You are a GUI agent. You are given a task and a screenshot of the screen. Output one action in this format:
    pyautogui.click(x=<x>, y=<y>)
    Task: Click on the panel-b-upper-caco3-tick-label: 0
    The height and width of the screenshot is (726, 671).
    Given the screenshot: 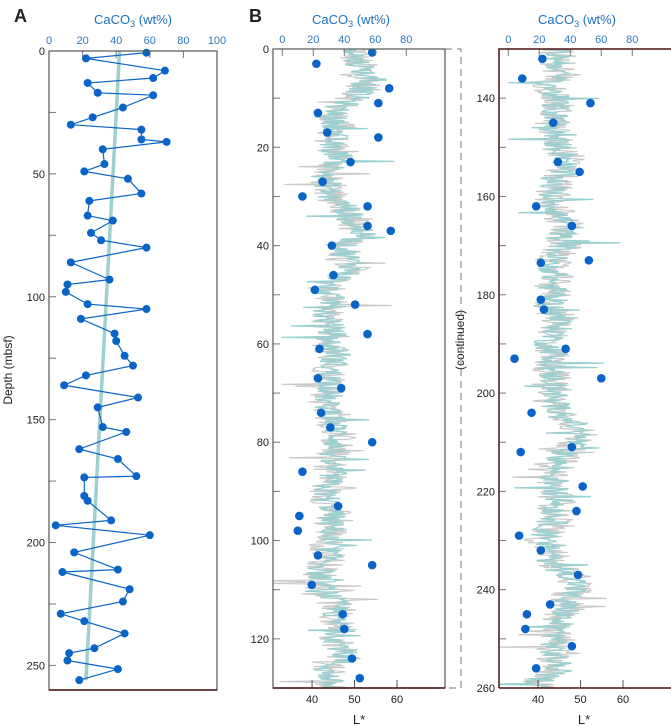 What is the action you would take?
    pyautogui.click(x=282, y=40)
    